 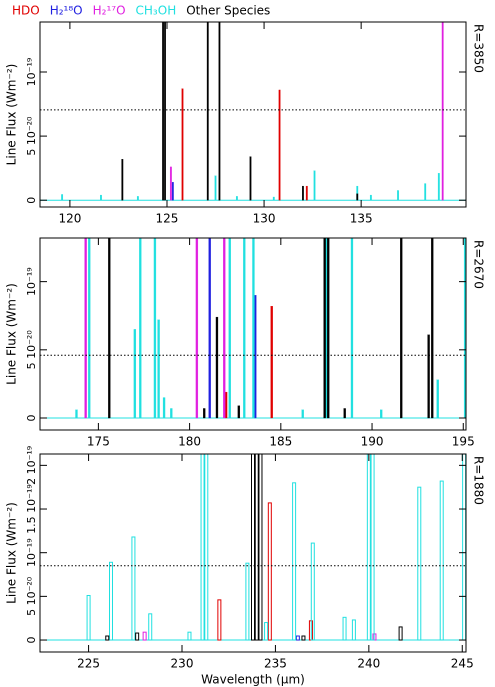 I want to click on legend-entry: H₂¹⁸O, so click(x=66, y=11).